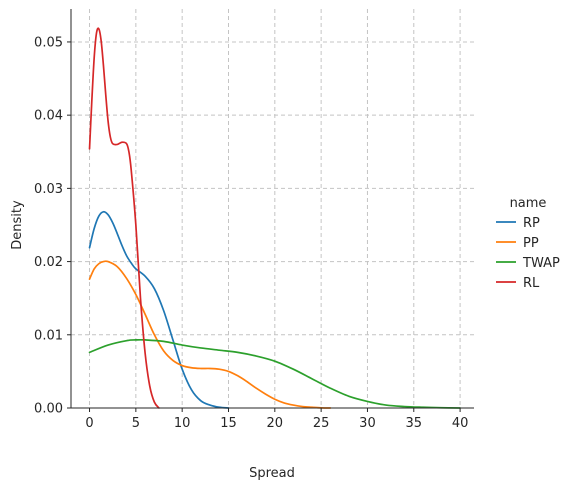 Image resolution: width=587 pixels, height=489 pixels. Describe the element at coordinates (48, 335) in the screenshot. I see `y-tick-label: 0.01` at that location.